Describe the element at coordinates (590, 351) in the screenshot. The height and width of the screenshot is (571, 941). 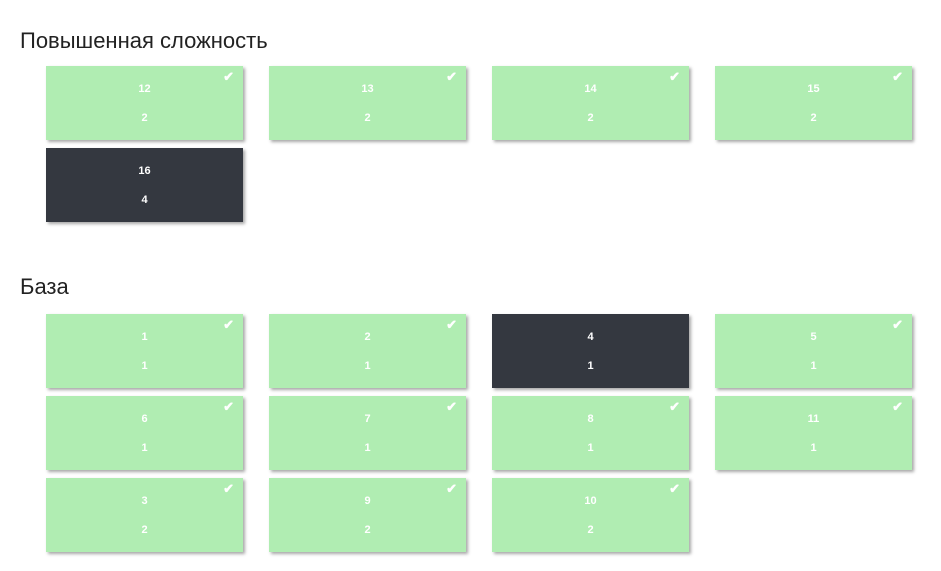
I see `task-card: 4 1` at that location.